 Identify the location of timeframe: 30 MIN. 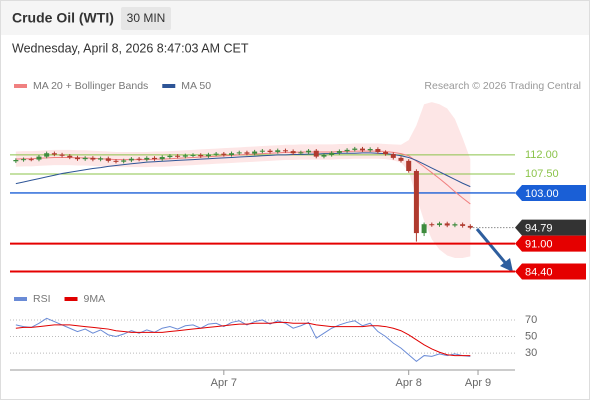
(146, 18).